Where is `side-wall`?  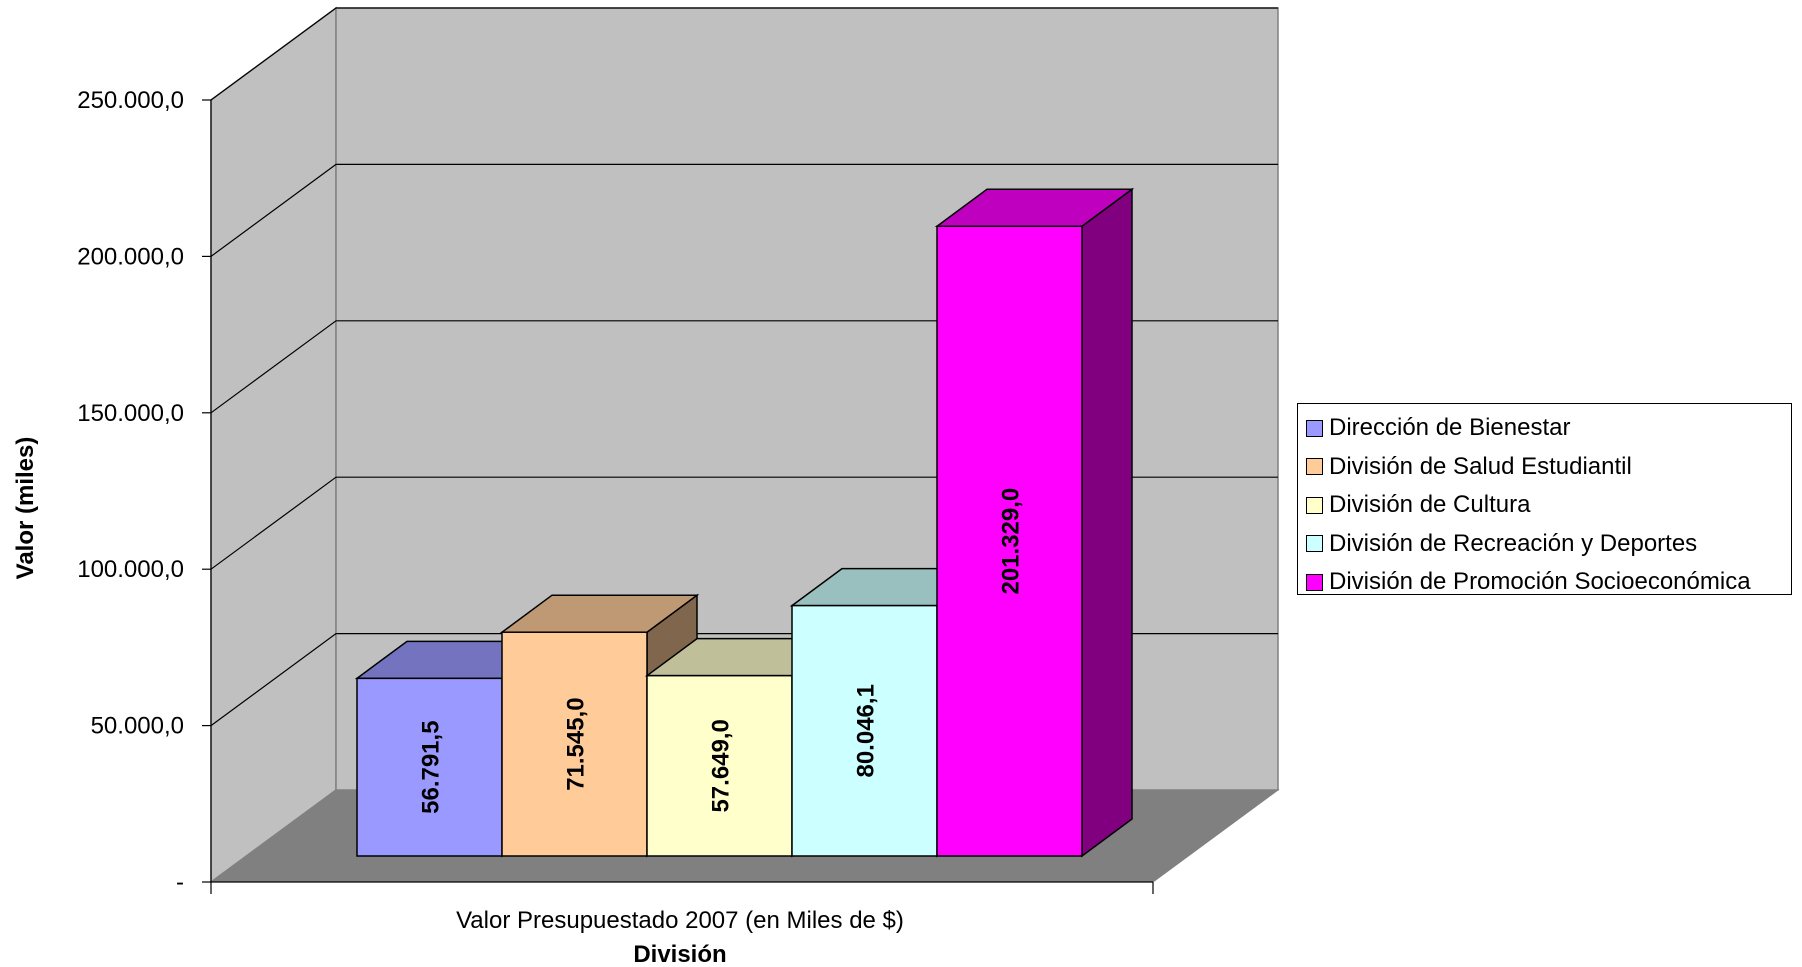
side-wall is located at coordinates (273, 445).